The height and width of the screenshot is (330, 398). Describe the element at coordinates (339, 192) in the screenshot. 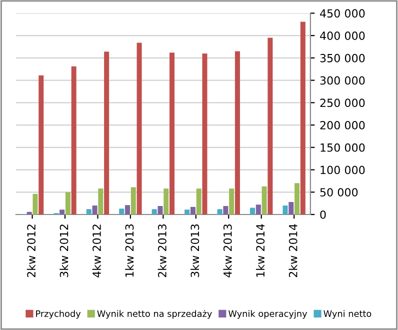

I see `y-tick-label: 50 000` at that location.